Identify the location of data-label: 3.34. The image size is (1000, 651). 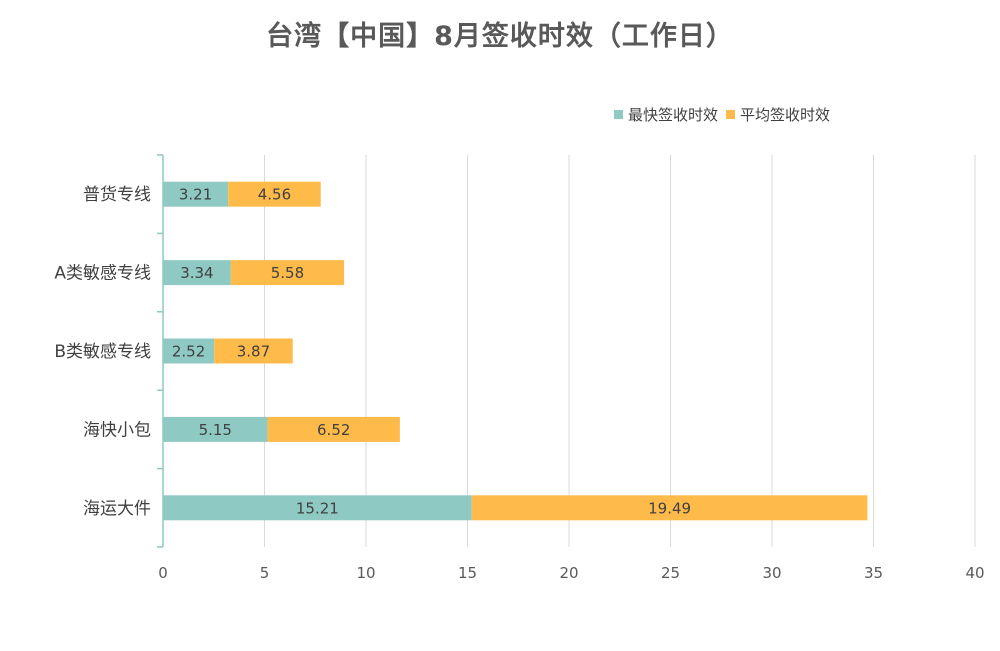
(196, 273).